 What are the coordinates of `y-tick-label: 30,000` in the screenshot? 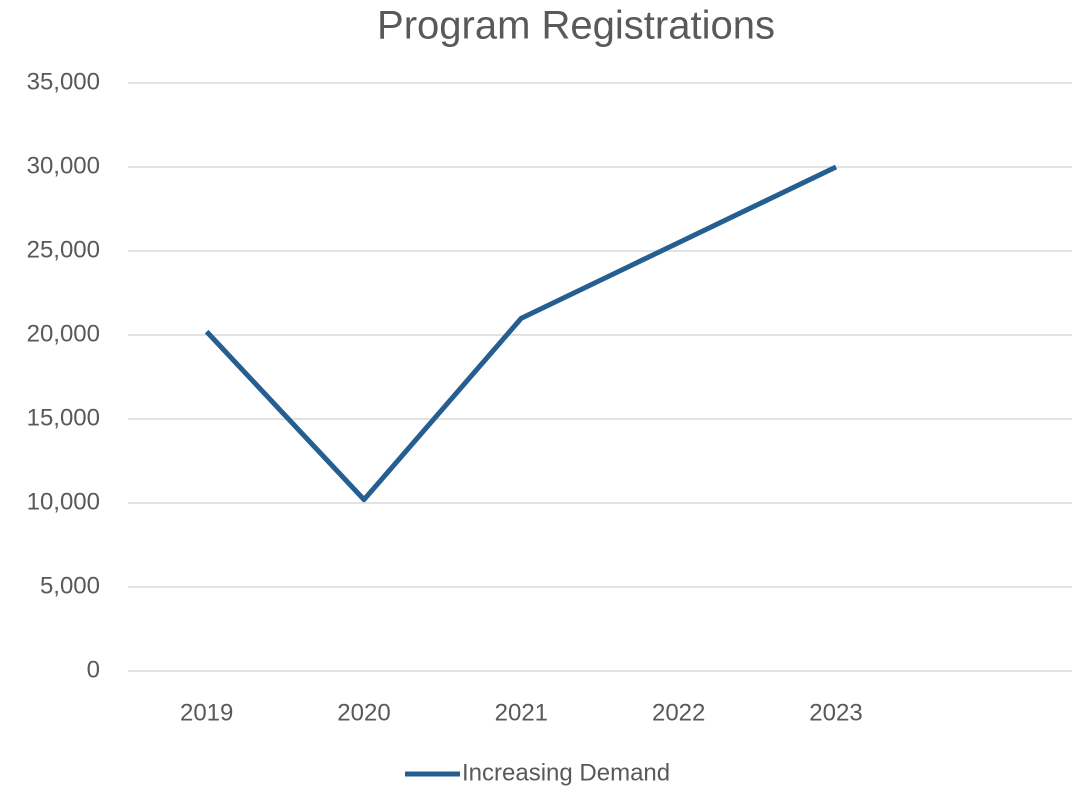 It's located at (63, 165).